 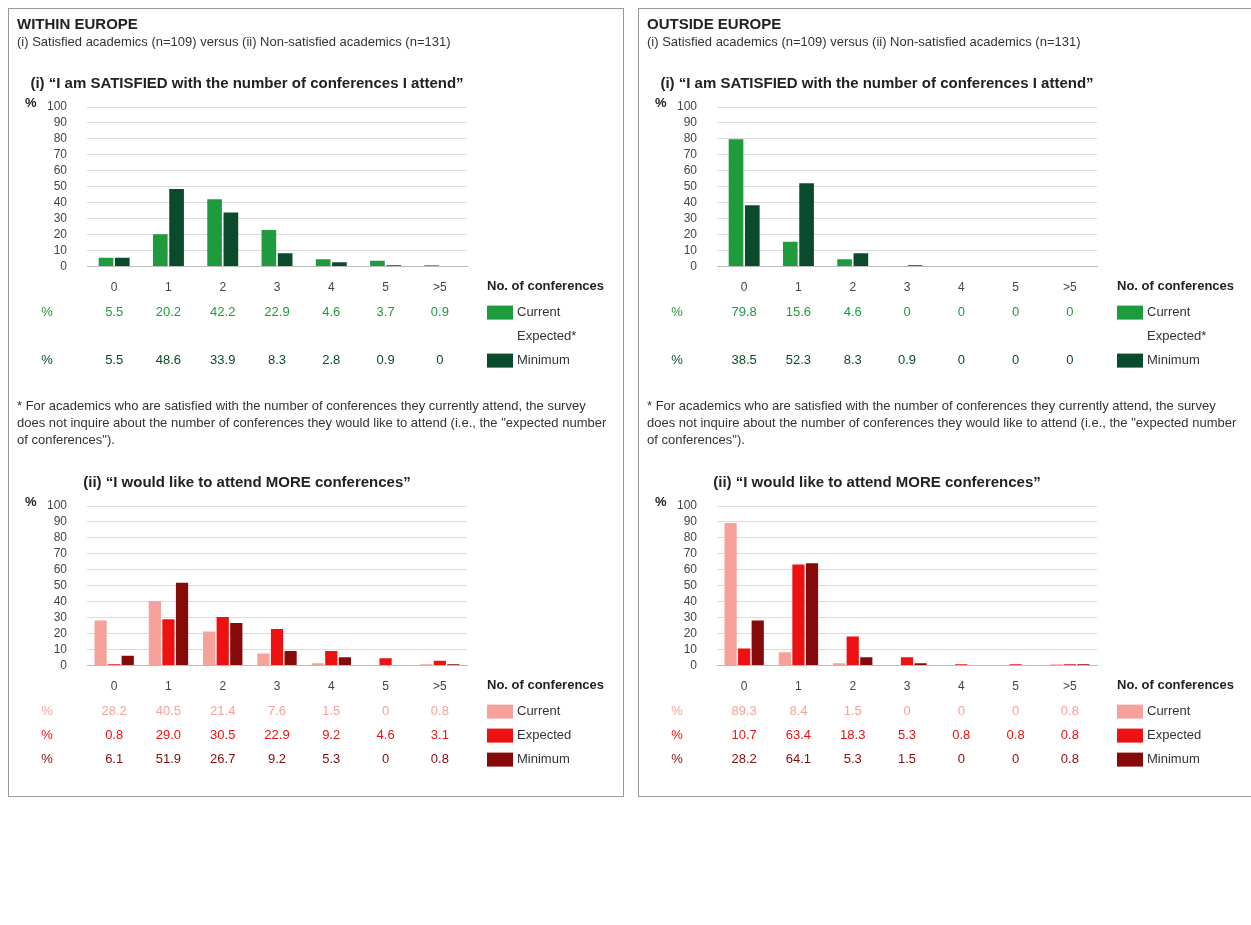 What do you see at coordinates (277, 711) in the screenshot?
I see `data-label: 7.6` at bounding box center [277, 711].